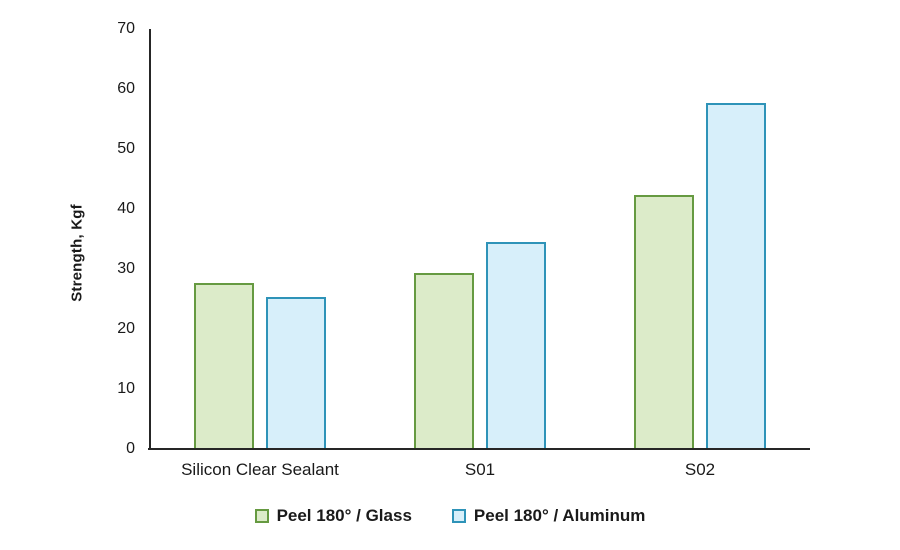  Describe the element at coordinates (224, 365) in the screenshot. I see `bar-series1-cat1` at that location.